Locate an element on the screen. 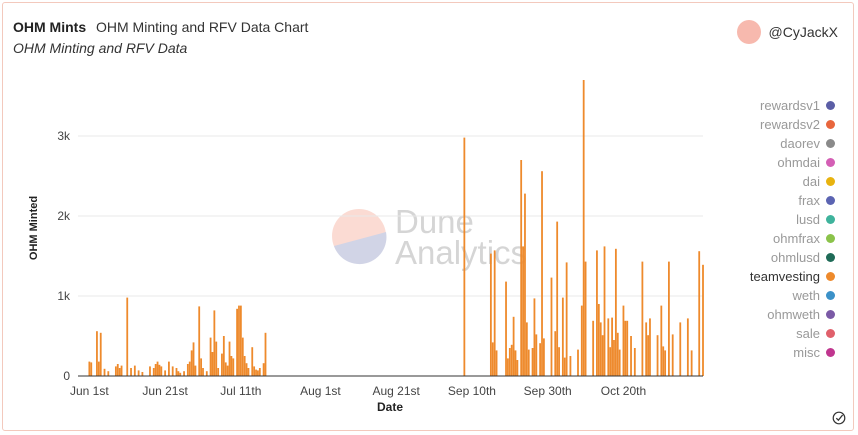 The height and width of the screenshot is (435, 858). legend-item-ohmdai: ohmdai is located at coordinates (792, 162).